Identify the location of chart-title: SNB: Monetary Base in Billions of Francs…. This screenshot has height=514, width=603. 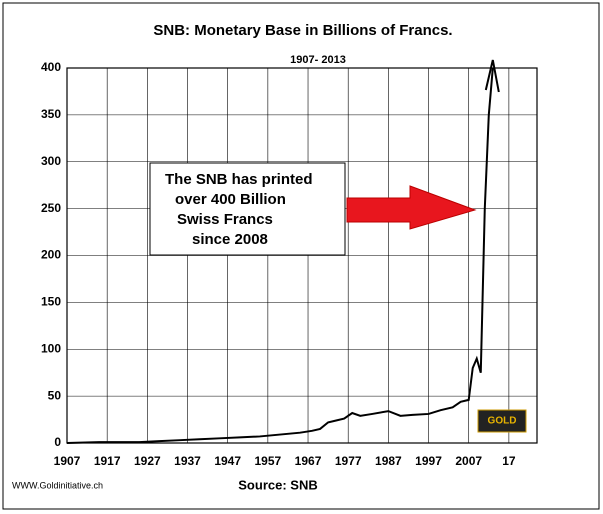
(302, 30).